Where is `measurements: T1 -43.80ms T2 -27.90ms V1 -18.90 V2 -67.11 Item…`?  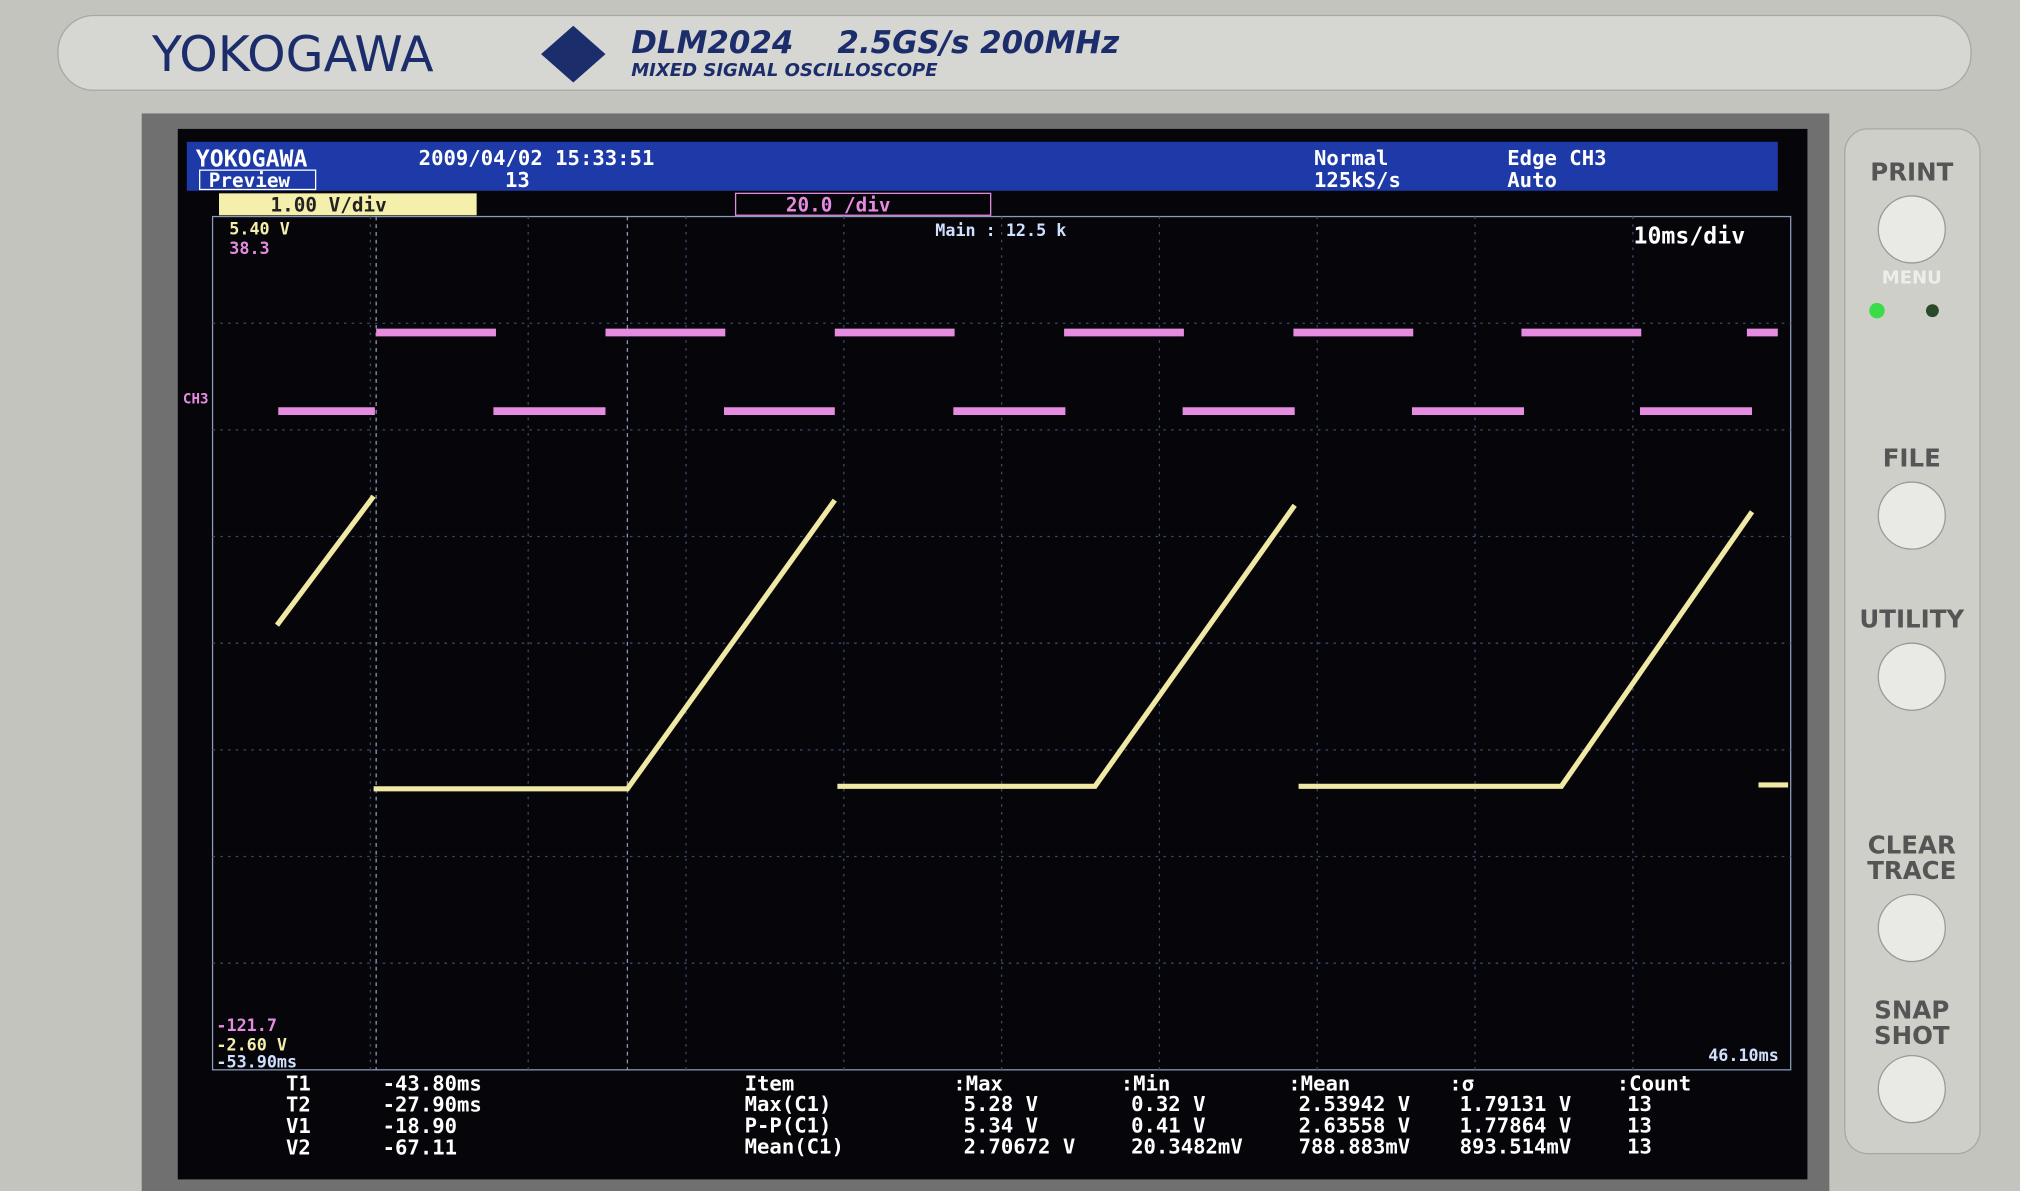 measurements: T1 -43.80ms T2 -27.90ms V1 -18.90 V2 -67.11 Item… is located at coordinates (988, 1115).